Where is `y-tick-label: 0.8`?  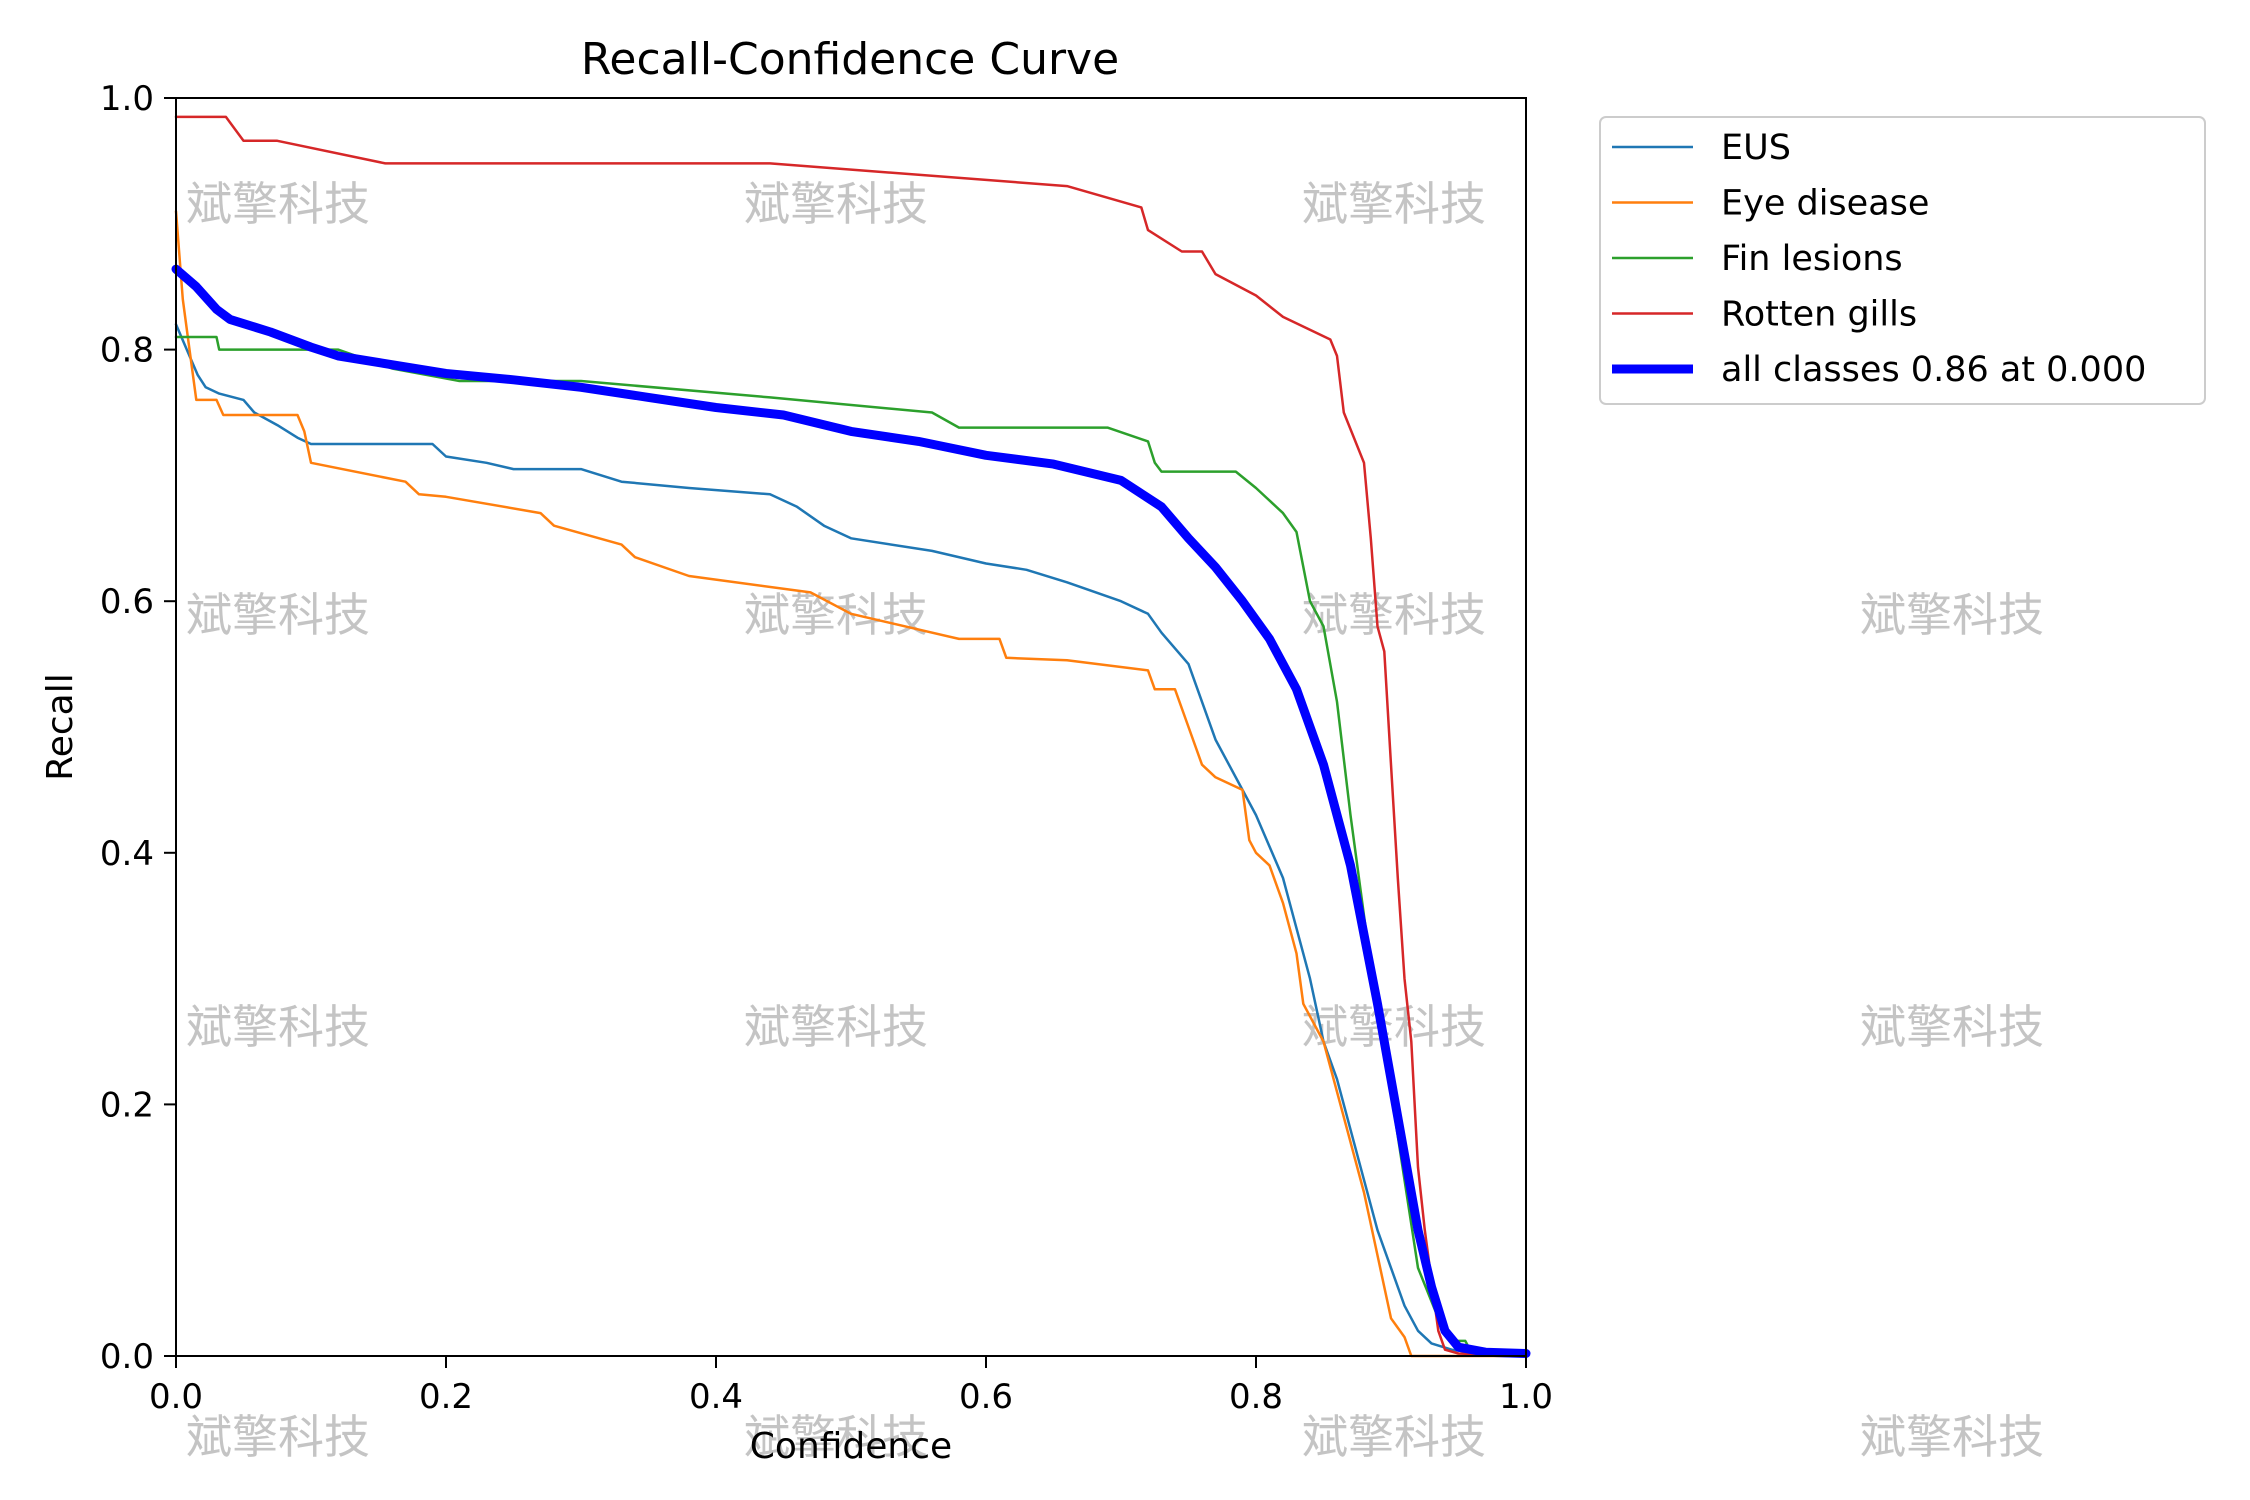
y-tick-label: 0.8 is located at coordinates (127, 351).